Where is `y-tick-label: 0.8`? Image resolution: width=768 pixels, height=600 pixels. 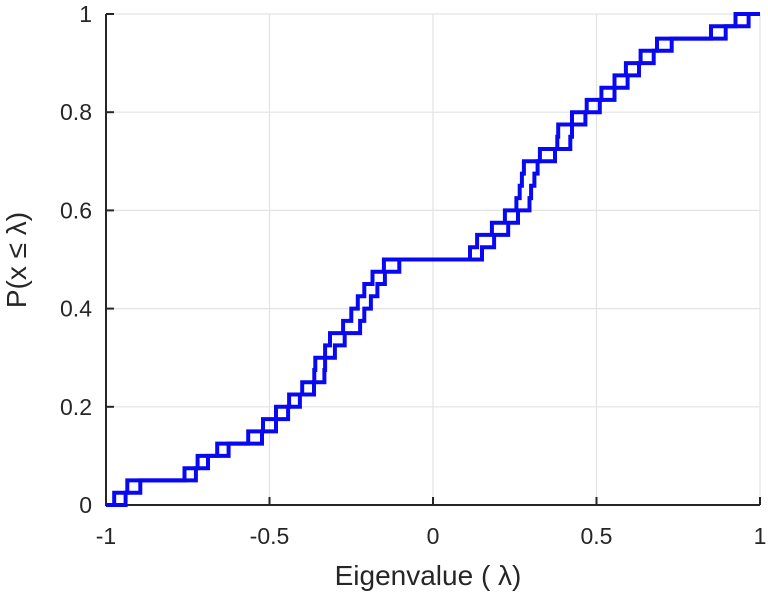 y-tick-label: 0.8 is located at coordinates (76, 112).